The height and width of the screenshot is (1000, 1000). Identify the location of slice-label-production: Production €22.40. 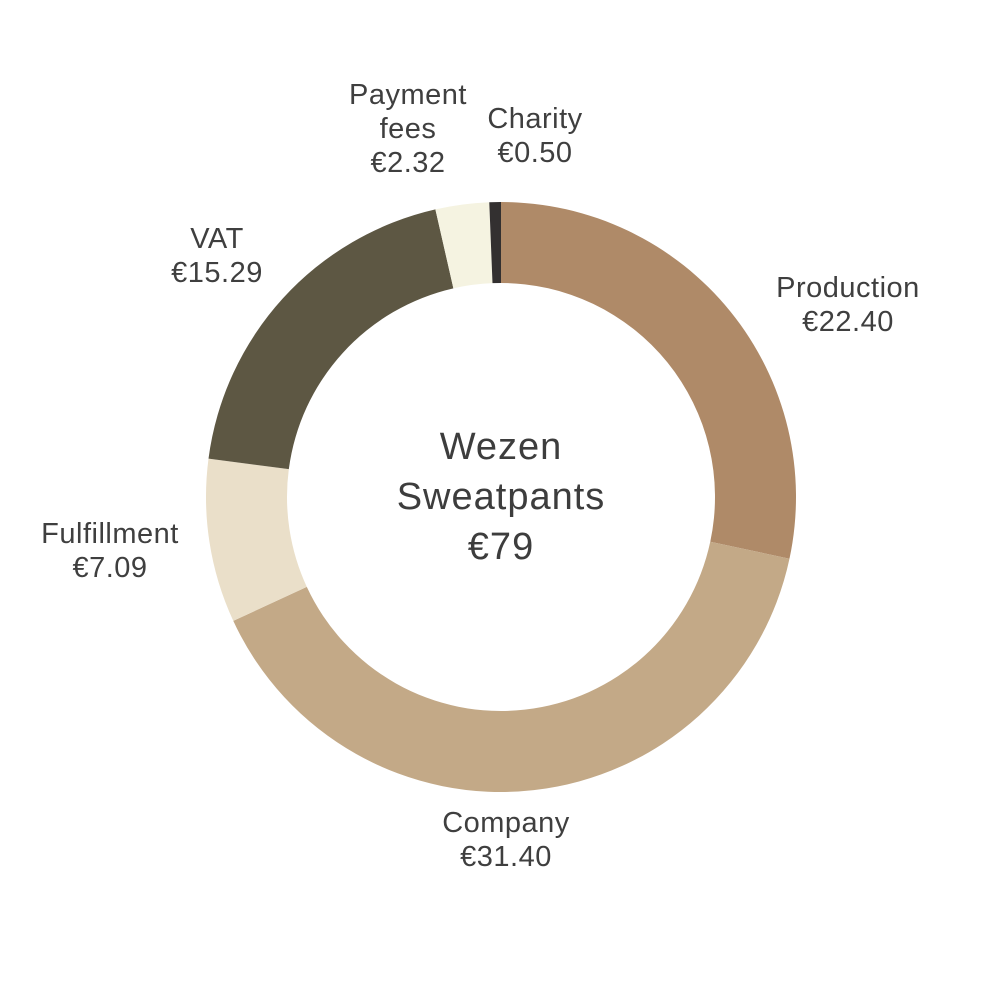
(848, 305).